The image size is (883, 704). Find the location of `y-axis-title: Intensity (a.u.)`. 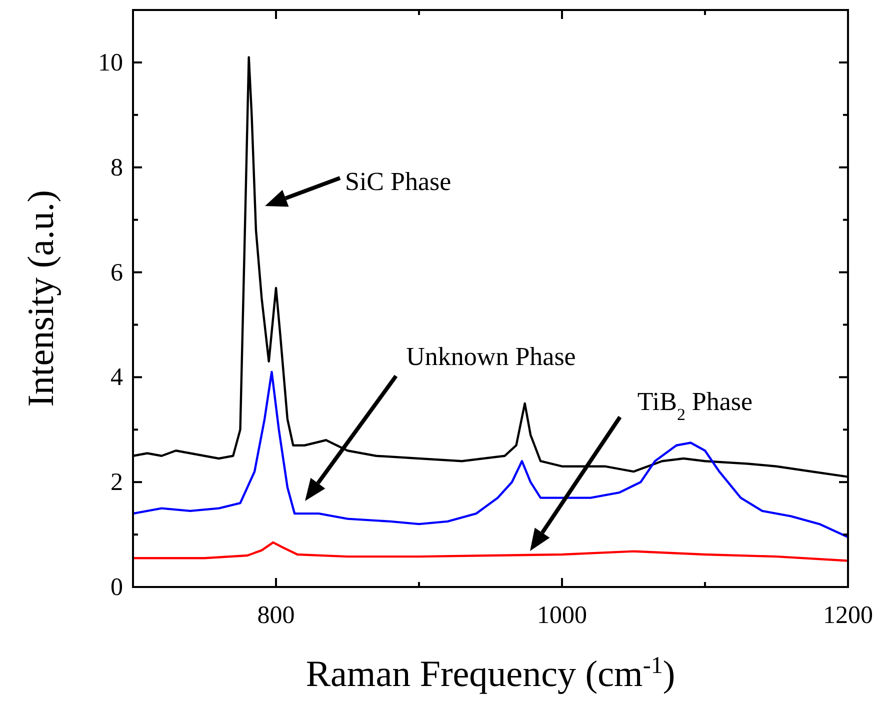

y-axis-title: Intensity (a.u.) is located at coordinates (41, 298).